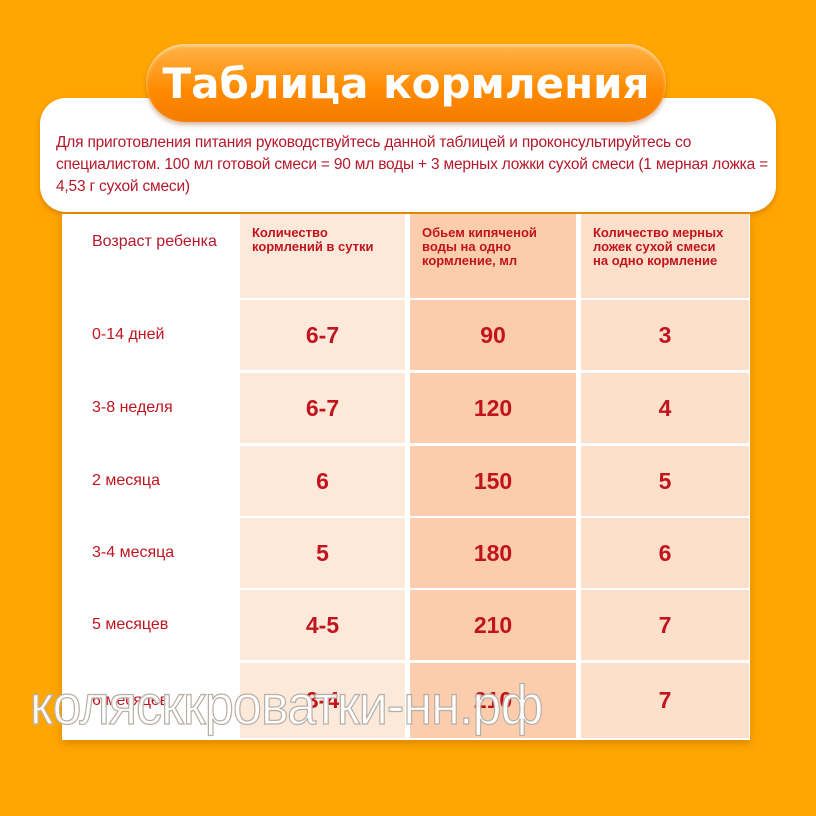  I want to click on value-cell: 180, so click(493, 553).